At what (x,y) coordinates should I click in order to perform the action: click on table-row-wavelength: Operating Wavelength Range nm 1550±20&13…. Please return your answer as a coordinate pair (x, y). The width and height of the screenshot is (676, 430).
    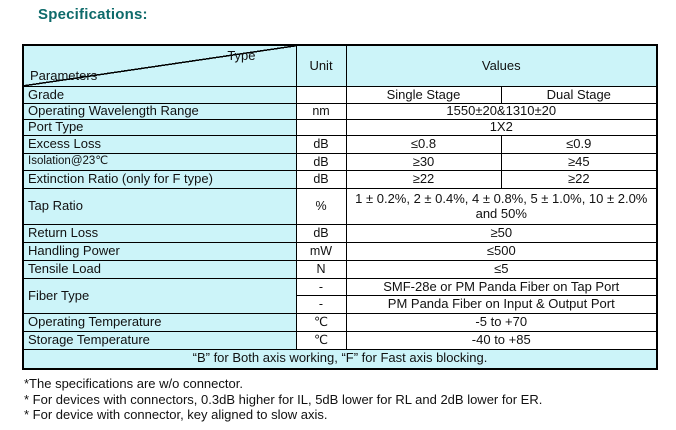
    Looking at the image, I should click on (340, 111).